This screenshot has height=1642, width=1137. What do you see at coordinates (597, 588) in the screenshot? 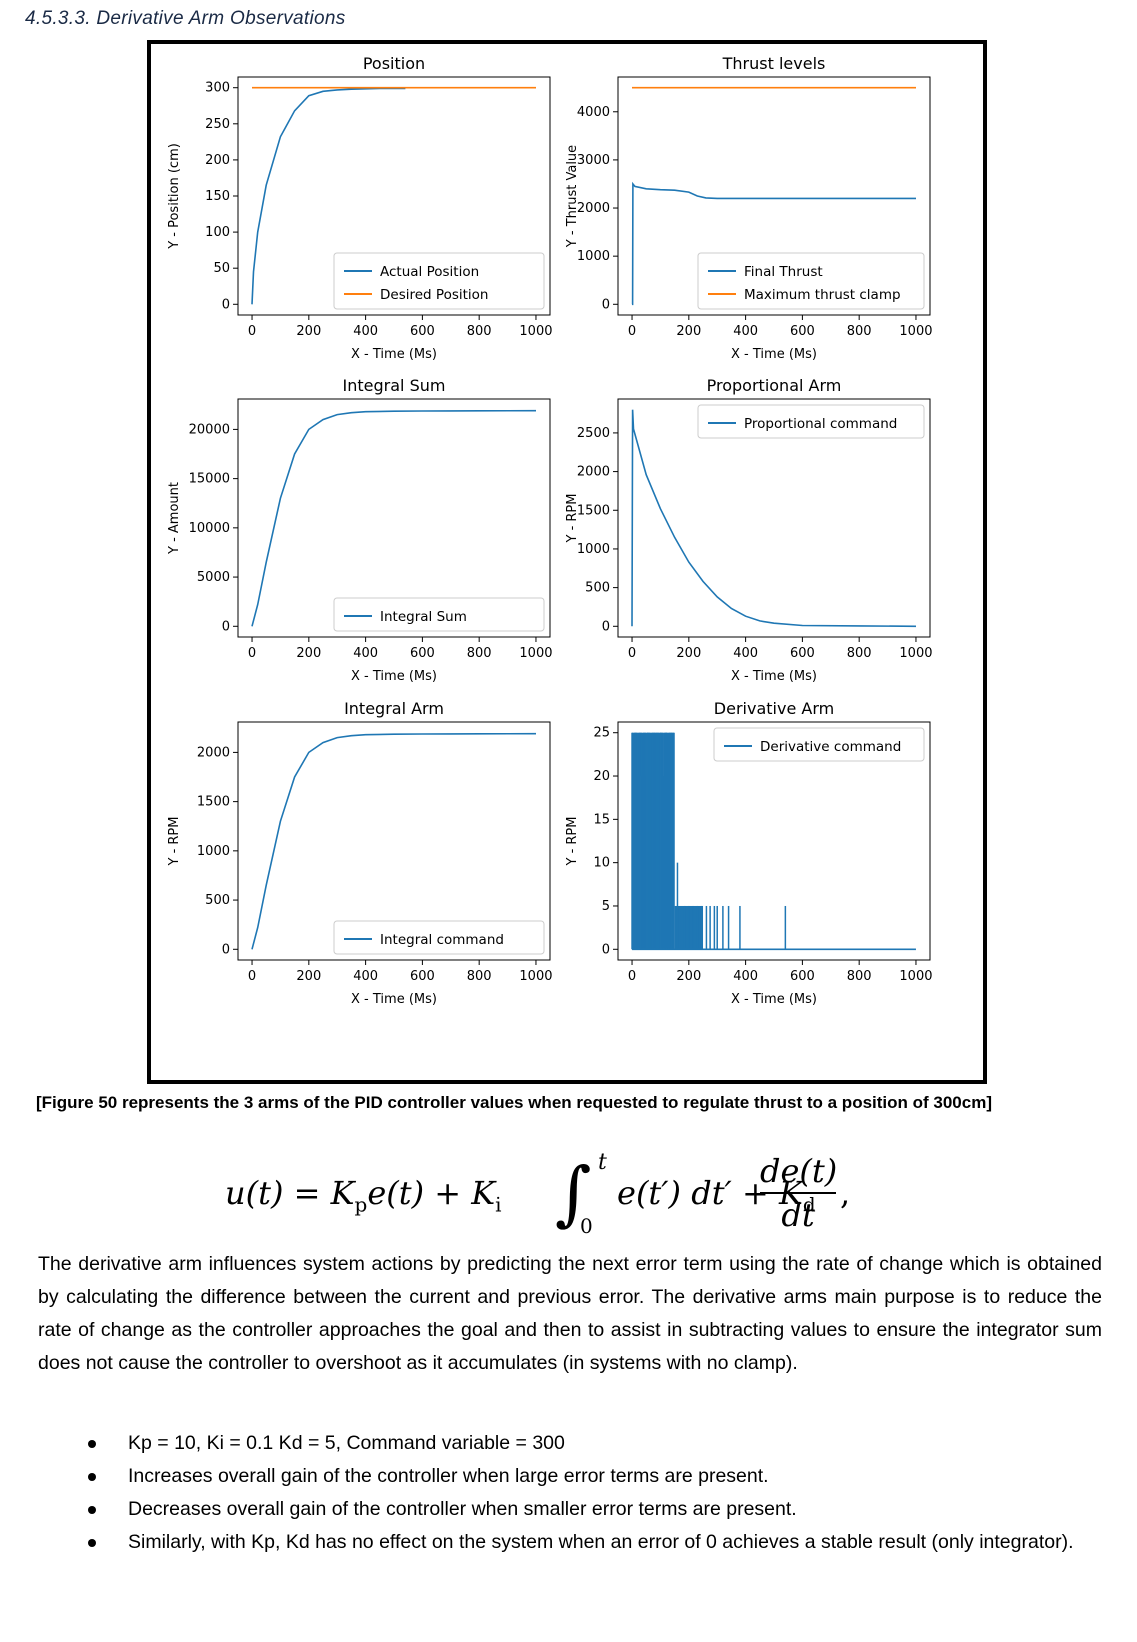
I see `y-tick-label: 500` at bounding box center [597, 588].